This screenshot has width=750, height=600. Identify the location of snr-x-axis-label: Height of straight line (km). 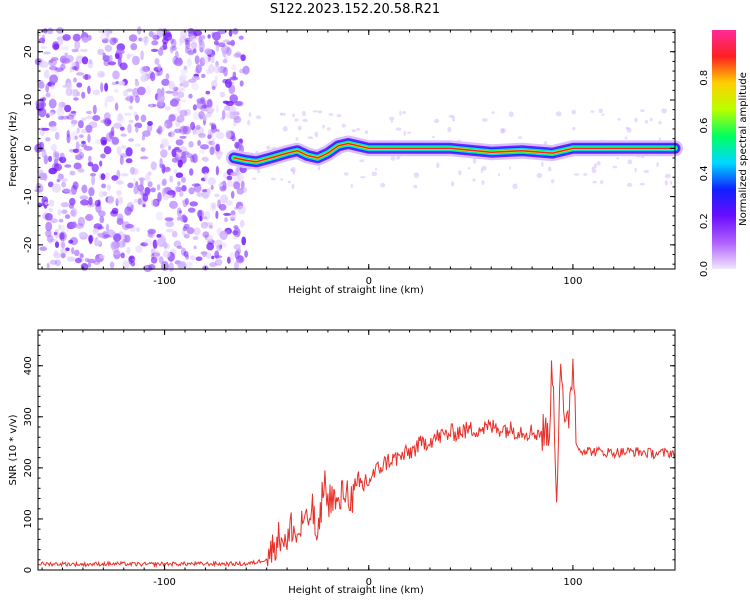
(356, 590).